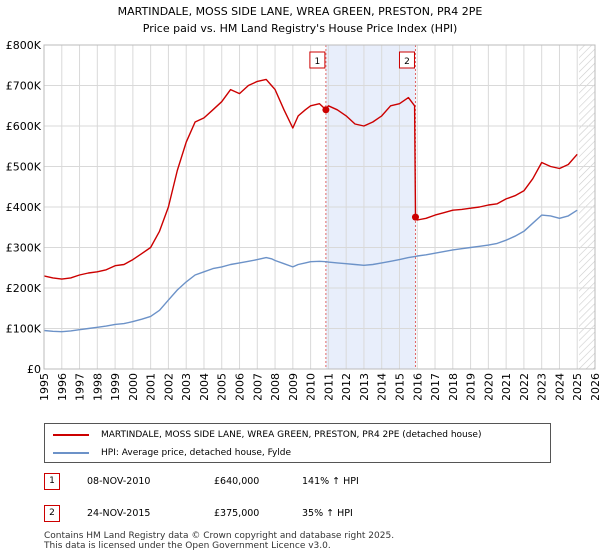 Image resolution: width=600 pixels, height=560 pixels. I want to click on transaction-label: 2, so click(407, 62).